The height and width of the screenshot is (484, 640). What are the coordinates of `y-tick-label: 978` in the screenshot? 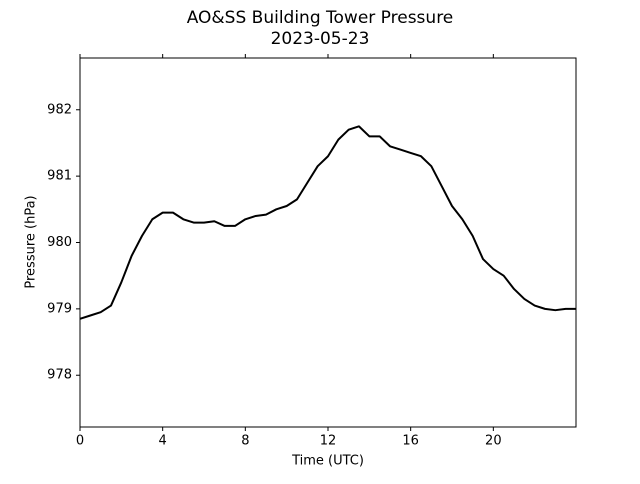 It's located at (59, 375).